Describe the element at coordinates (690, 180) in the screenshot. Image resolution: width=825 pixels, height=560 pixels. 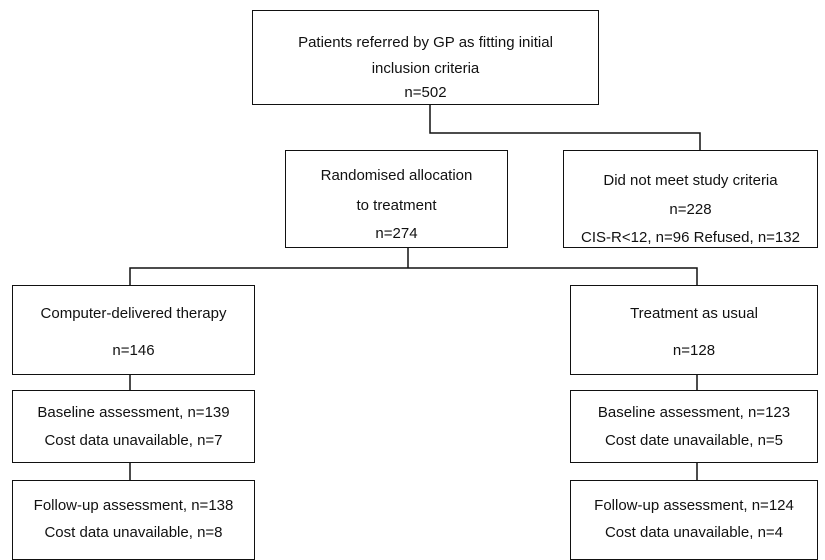
I see `box-text: Did not meet study criteria` at that location.